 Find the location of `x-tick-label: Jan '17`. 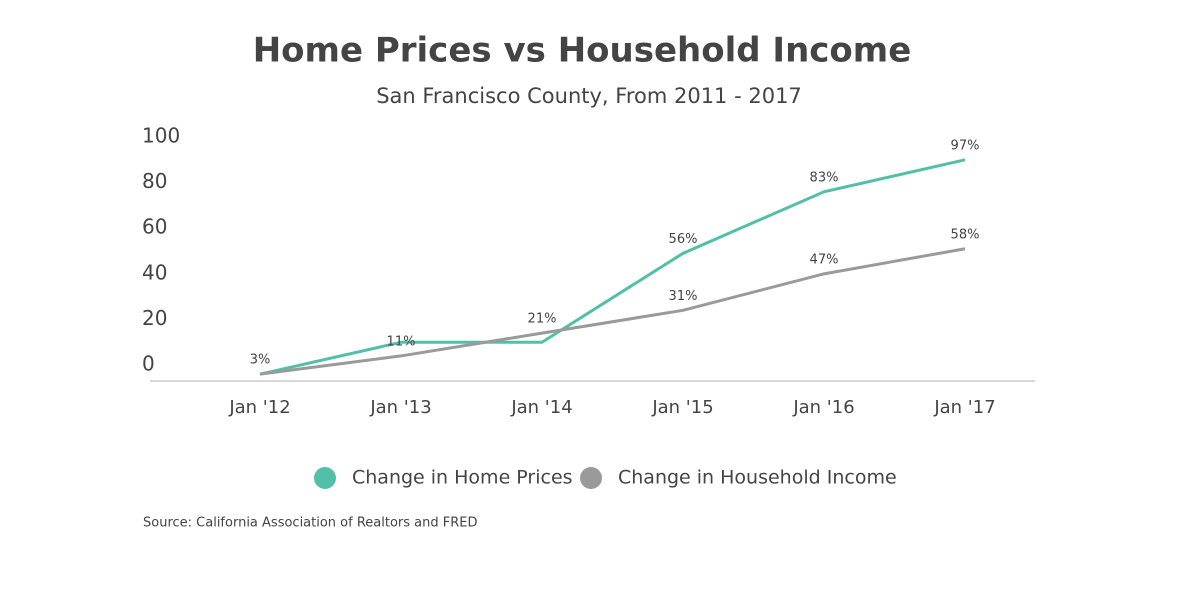

x-tick-label: Jan '17 is located at coordinates (964, 407).